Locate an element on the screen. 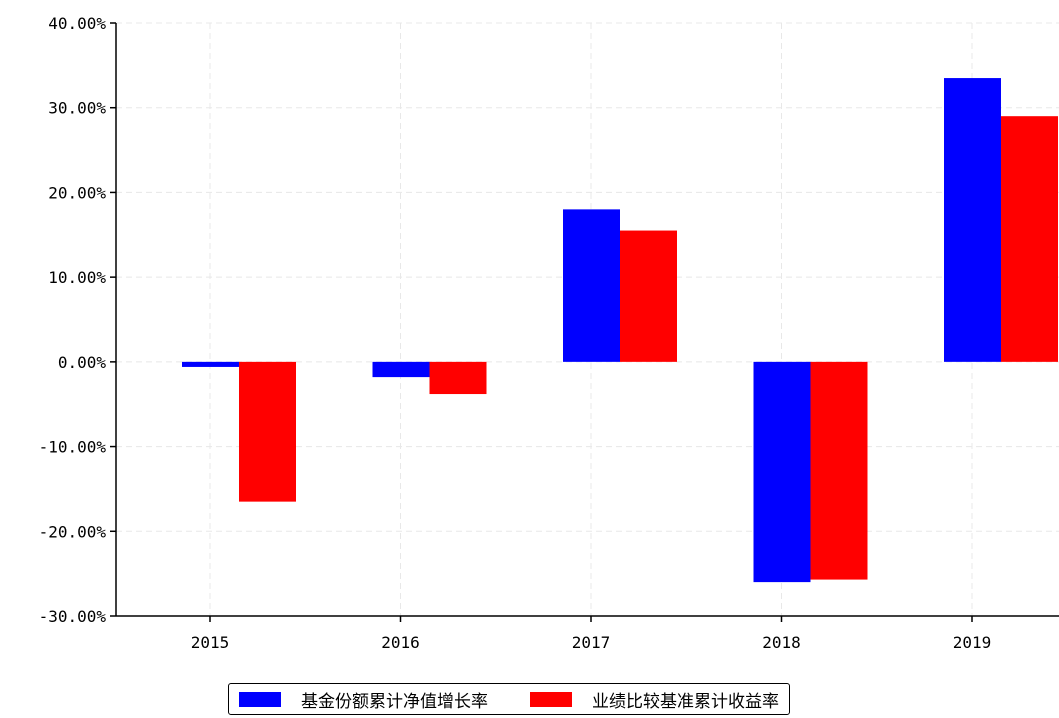  legend-item-series-1: 业绩比较基准累计收益率 is located at coordinates (654, 699).